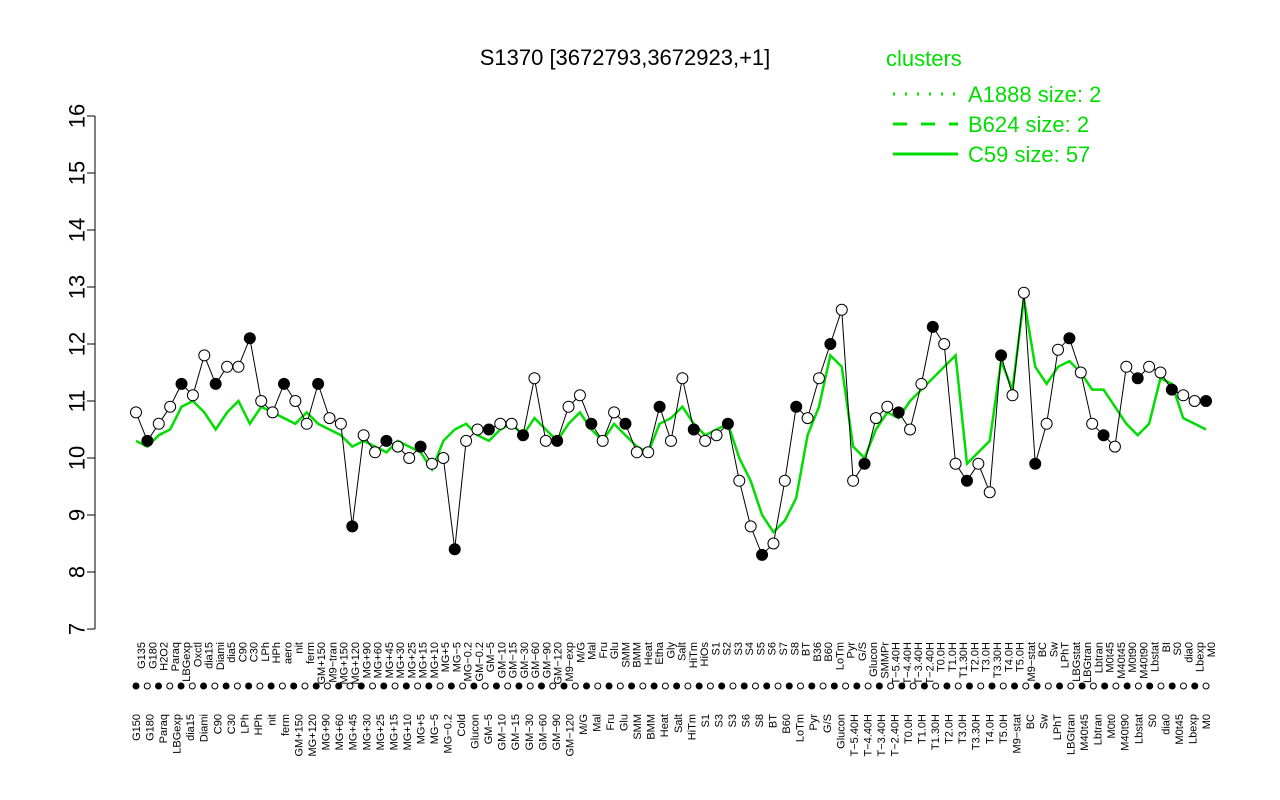 The height and width of the screenshot is (800, 1280). Describe the element at coordinates (412, 660) in the screenshot. I see `x-tick-label: MG+25` at that location.